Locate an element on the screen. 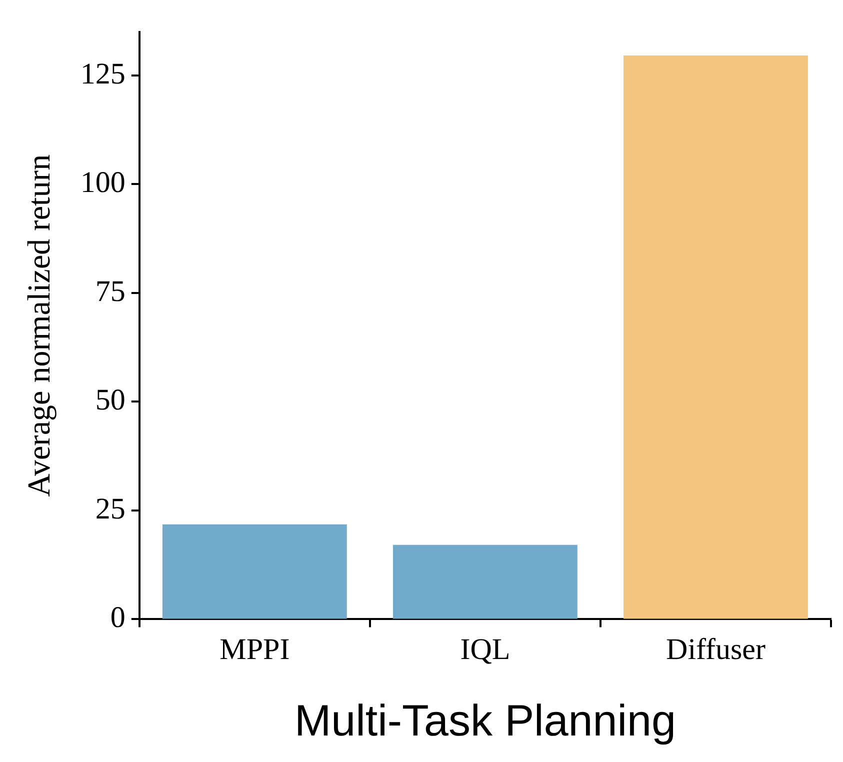  x-tick-label: Diffuser is located at coordinates (716, 649).